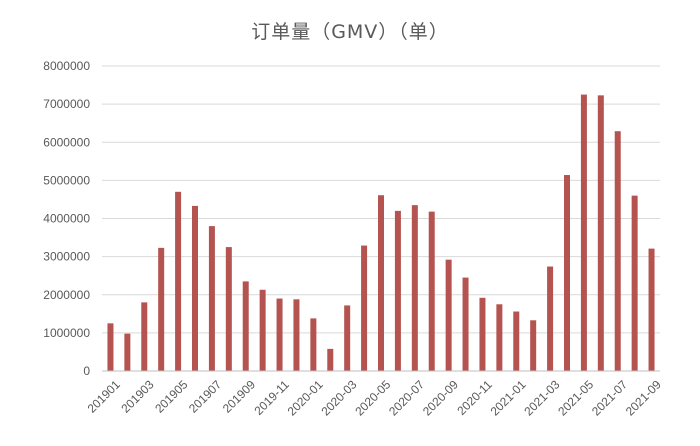 The height and width of the screenshot is (446, 700). I want to click on x-tick-label: 2020-01, so click(305, 397).